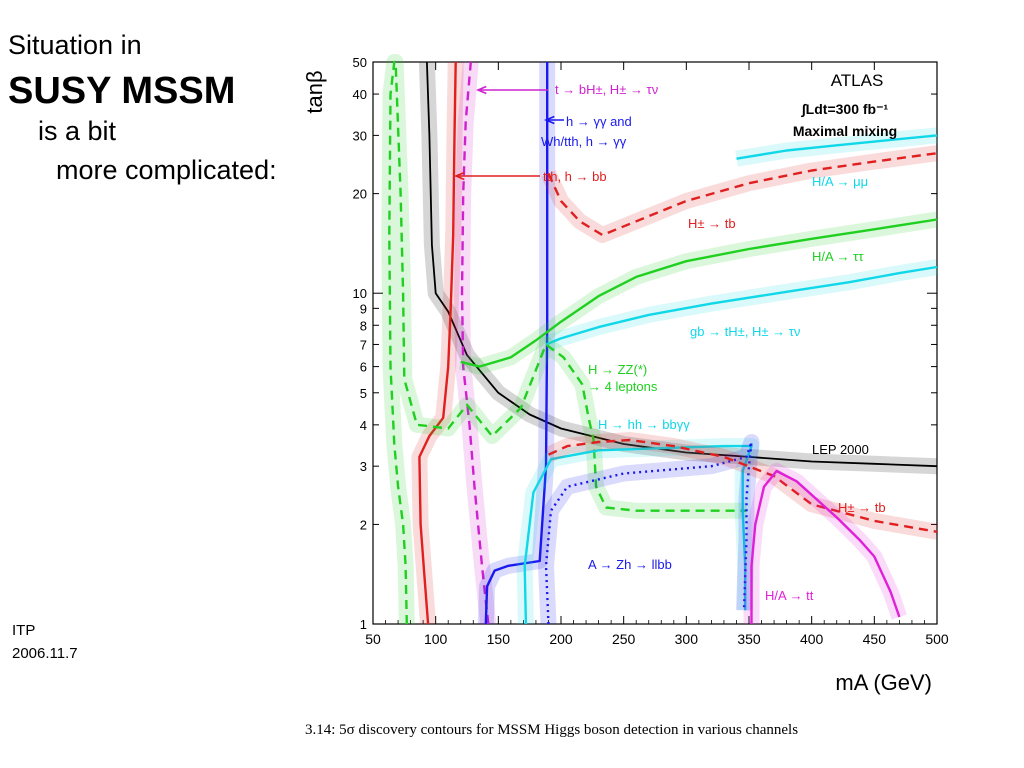  What do you see at coordinates (862, 507) in the screenshot?
I see `annotation-12: H± → tb` at bounding box center [862, 507].